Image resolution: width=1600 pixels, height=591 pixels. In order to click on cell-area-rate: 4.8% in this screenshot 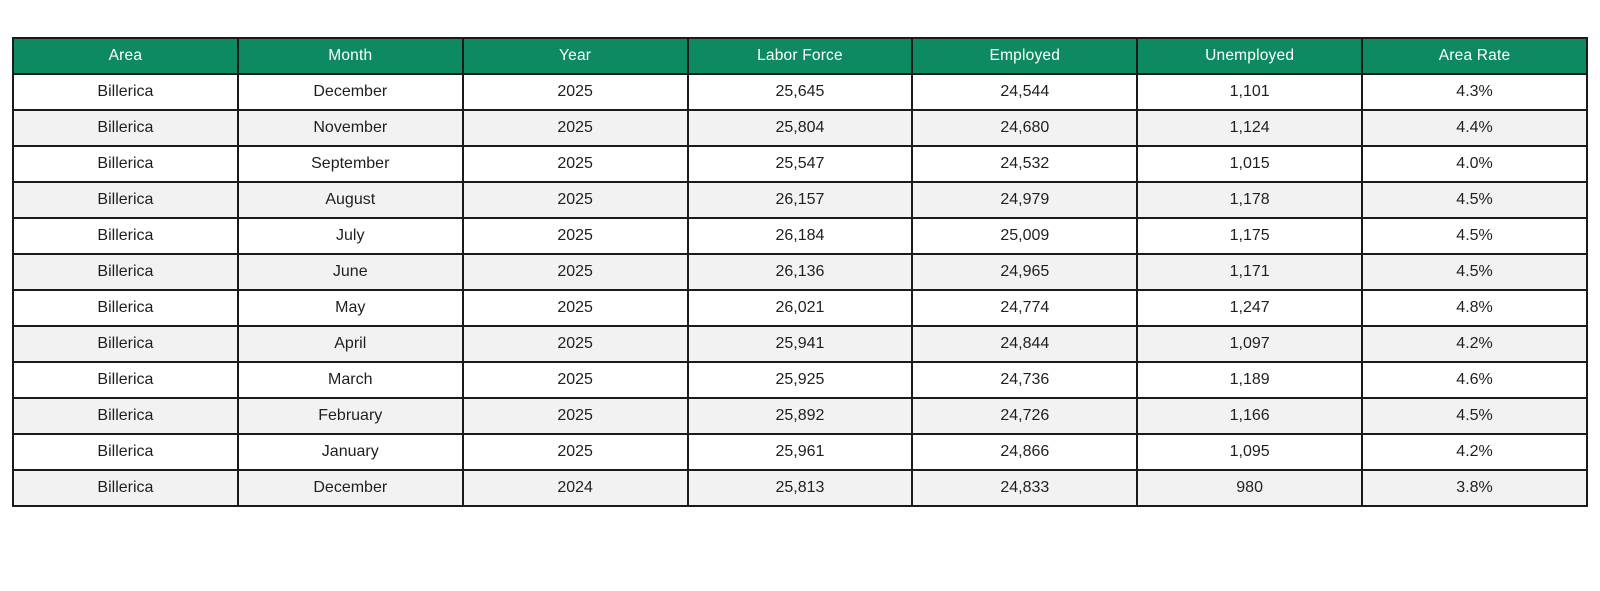, I will do `click(1474, 308)`.